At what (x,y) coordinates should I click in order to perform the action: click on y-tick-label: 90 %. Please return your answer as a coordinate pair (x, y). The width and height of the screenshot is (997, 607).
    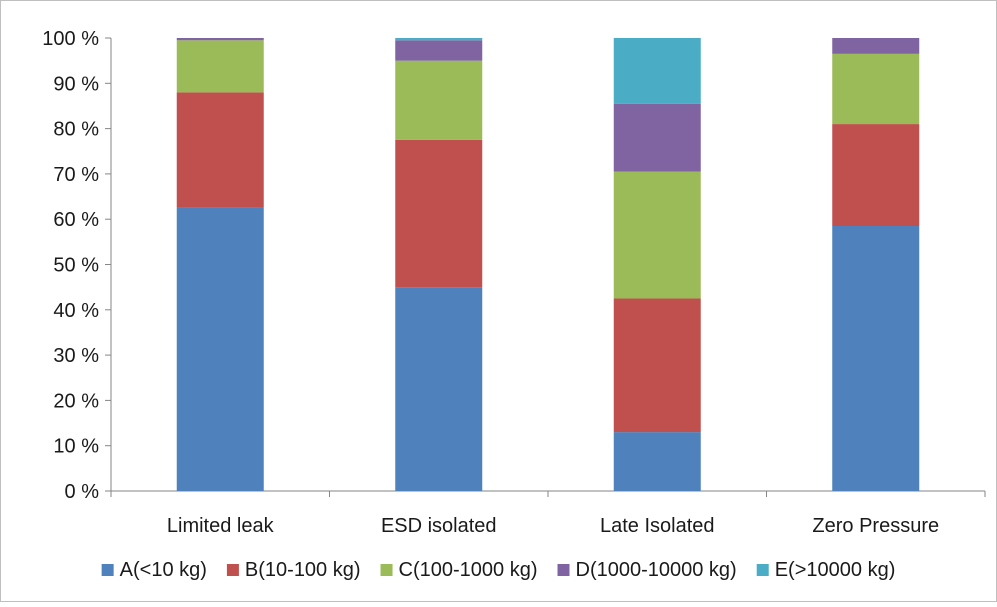
    Looking at the image, I should click on (76, 84).